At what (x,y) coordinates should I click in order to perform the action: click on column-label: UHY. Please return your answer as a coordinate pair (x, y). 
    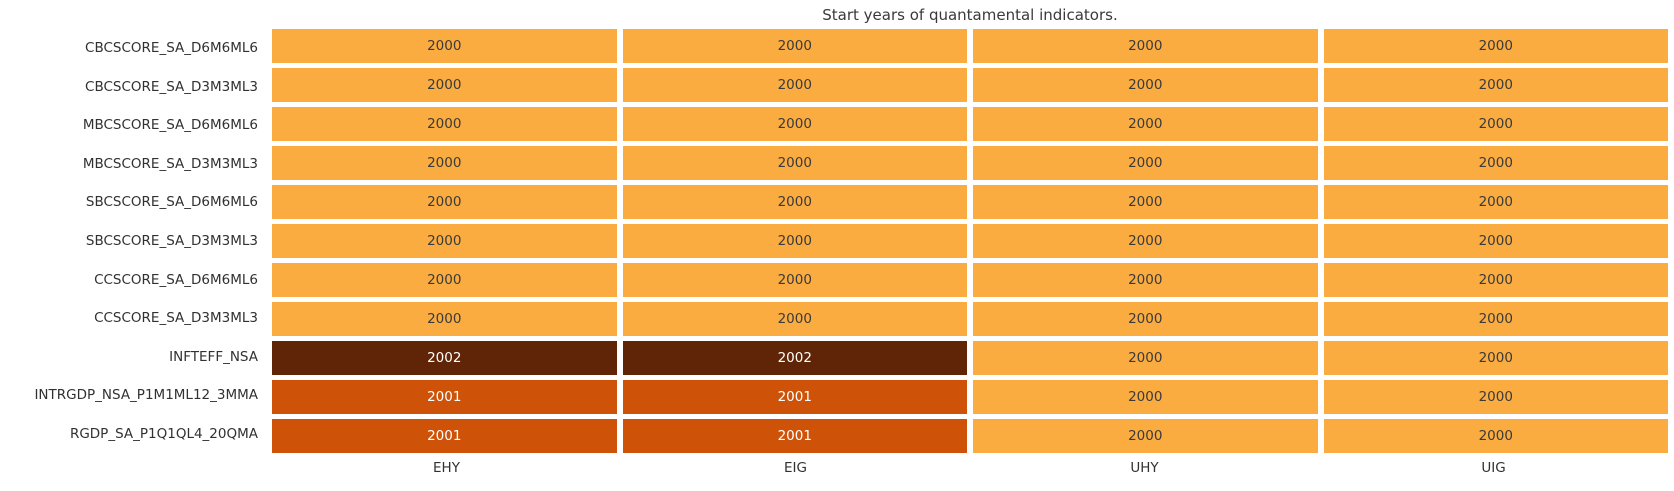
    Looking at the image, I should click on (1144, 468).